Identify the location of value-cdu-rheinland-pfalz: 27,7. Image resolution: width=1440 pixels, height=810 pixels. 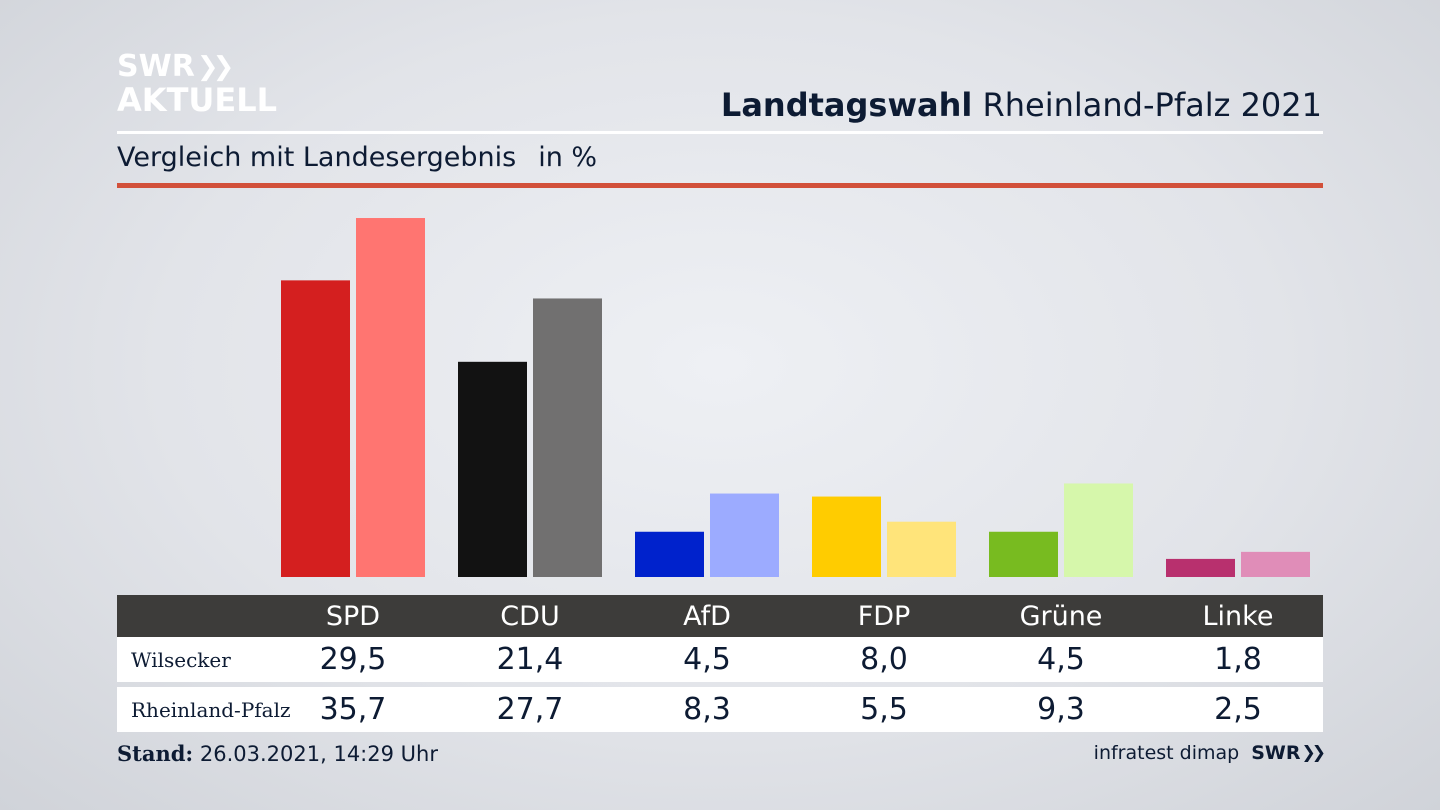
(530, 709).